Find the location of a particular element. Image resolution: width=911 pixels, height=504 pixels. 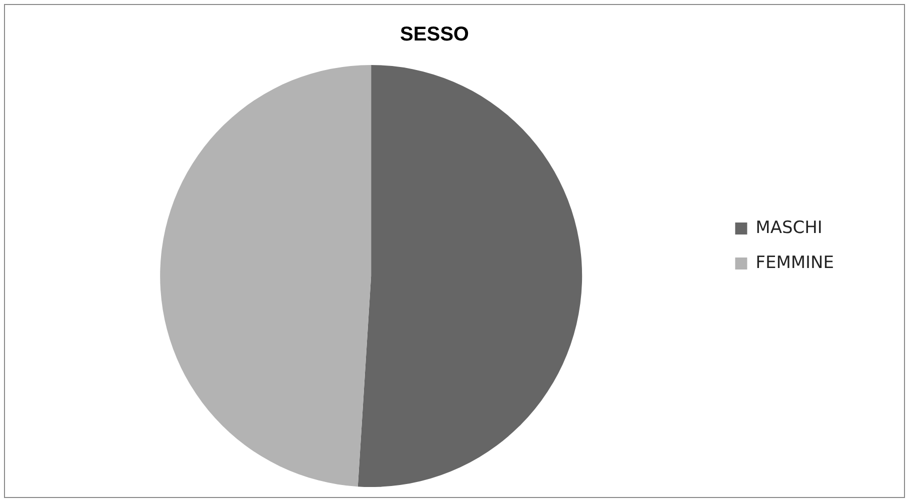

legend-label: MASCHI is located at coordinates (789, 228).